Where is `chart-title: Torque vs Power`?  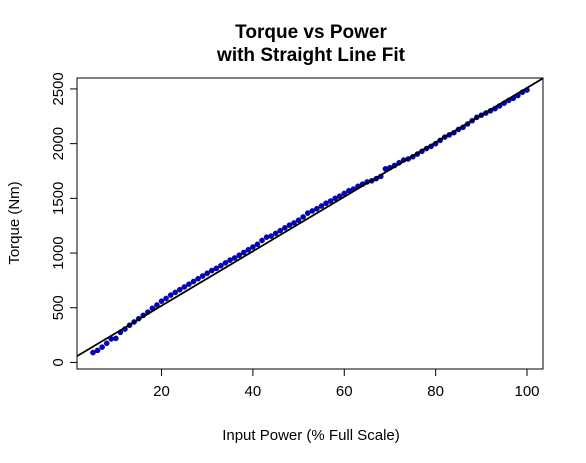
chart-title: Torque vs Power is located at coordinates (311, 32).